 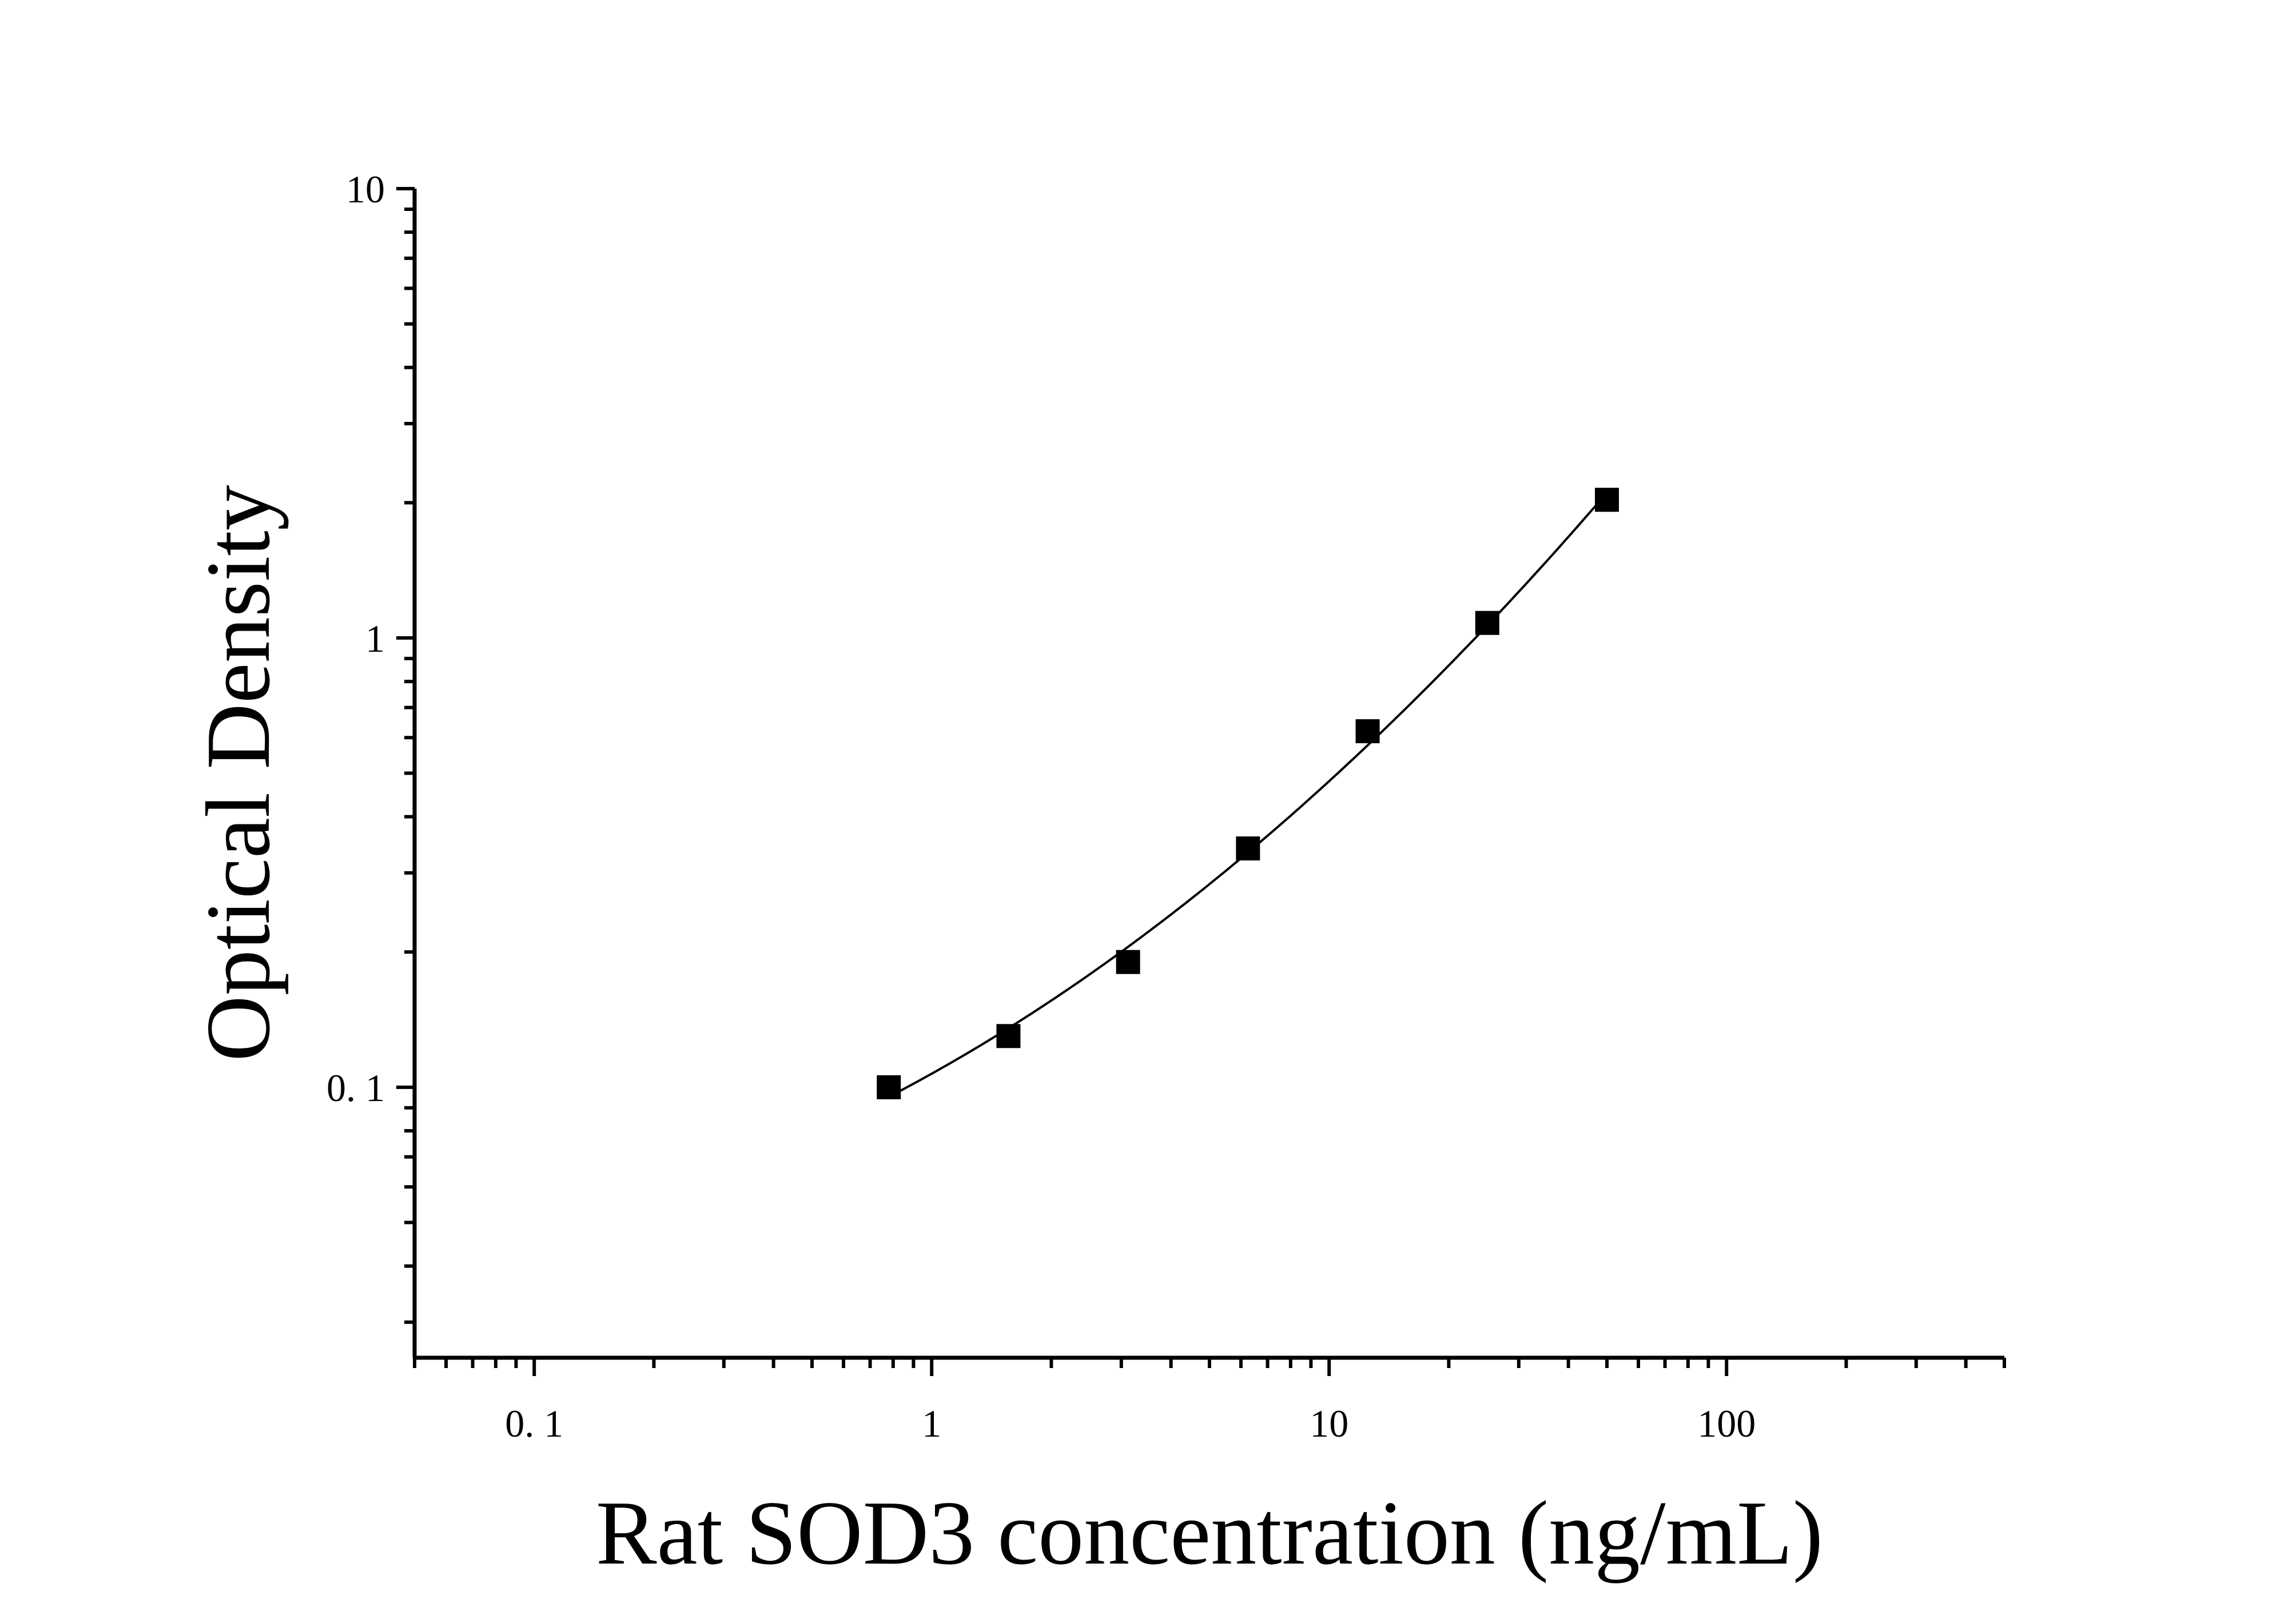 I want to click on fit-curve-layer, so click(x=1248, y=795).